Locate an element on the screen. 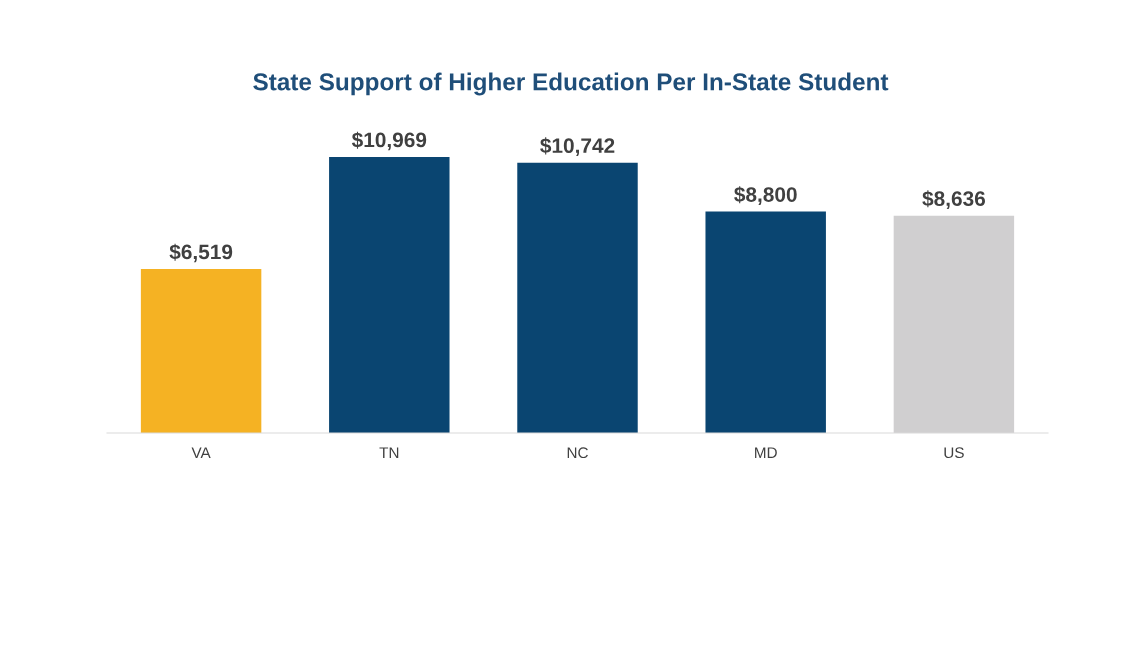 Image resolution: width=1141 pixels, height=648 pixels. chart-title: State Support of Higher Education Per In-State Student is located at coordinates (571, 84).